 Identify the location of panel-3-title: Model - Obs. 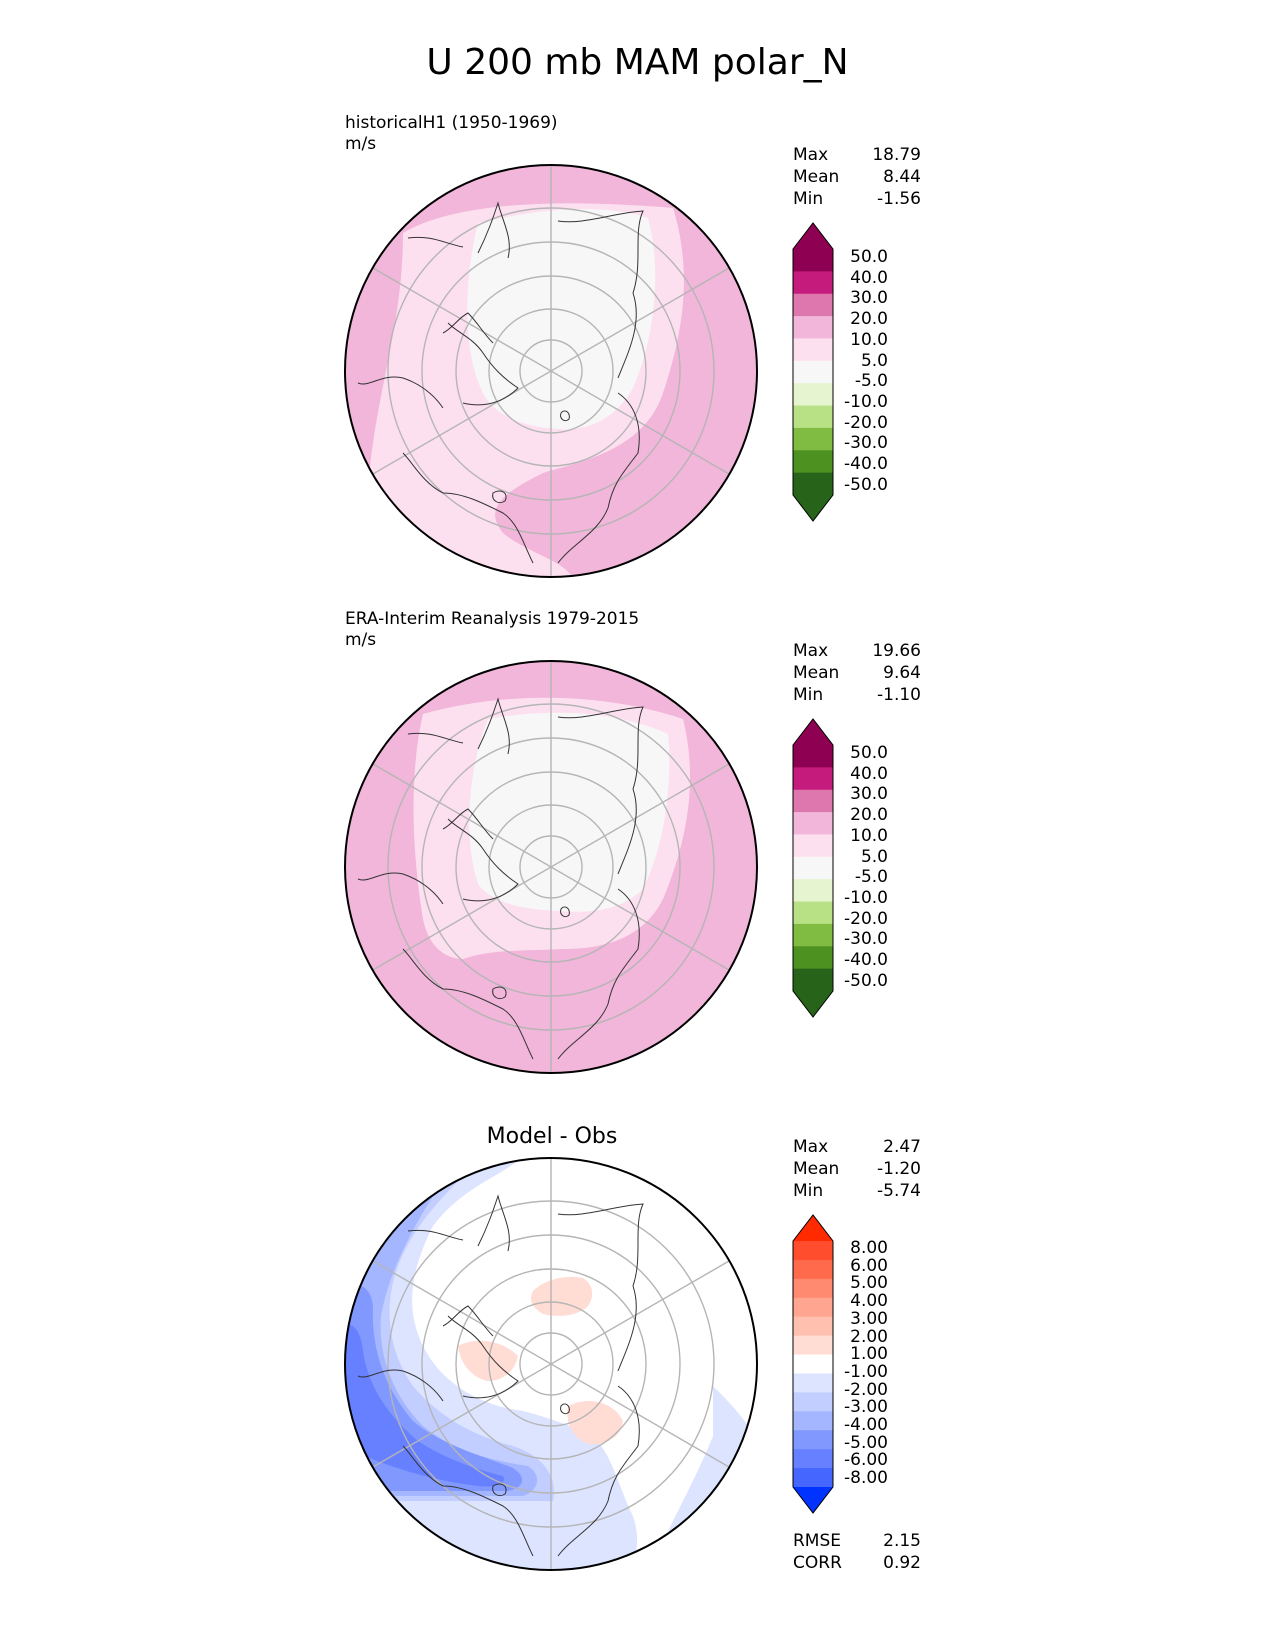
(552, 1136).